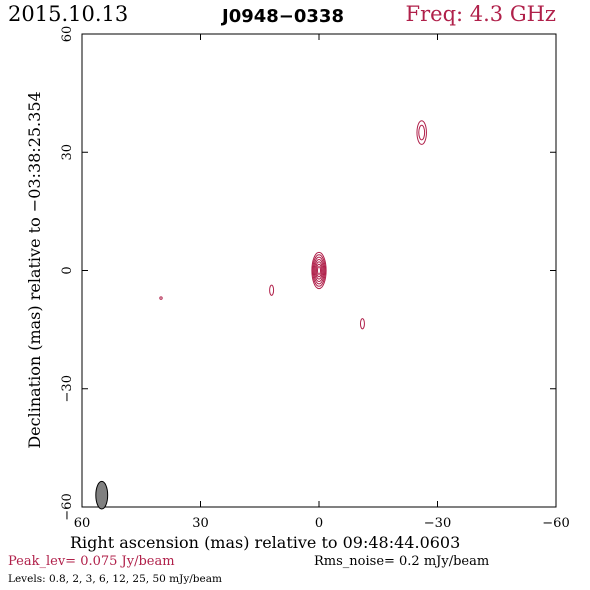 The height and width of the screenshot is (590, 590). What do you see at coordinates (67, 270) in the screenshot?
I see `y-tick-label: 0` at bounding box center [67, 270].